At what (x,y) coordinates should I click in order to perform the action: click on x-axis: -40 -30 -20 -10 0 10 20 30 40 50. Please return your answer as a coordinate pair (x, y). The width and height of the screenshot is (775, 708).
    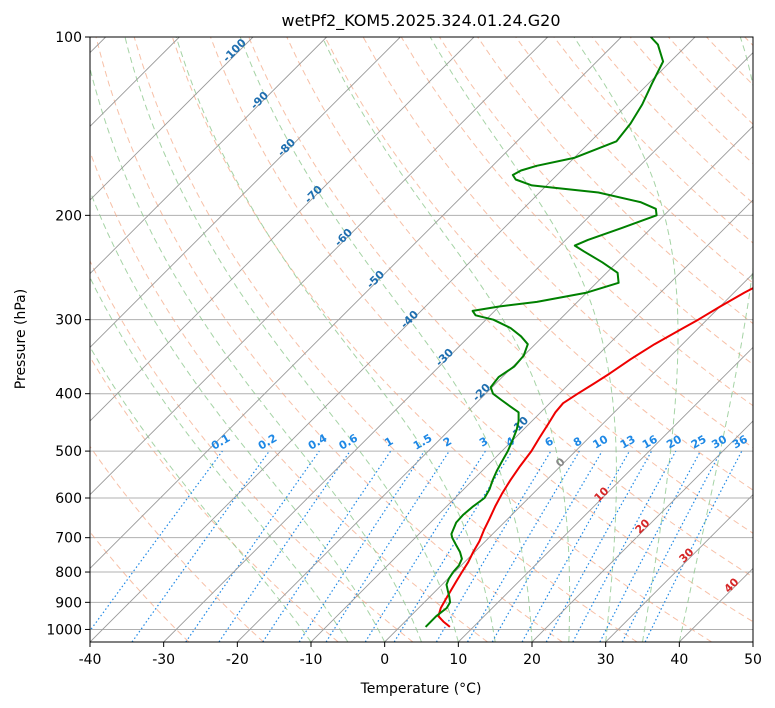
    Looking at the image, I should click on (420, 655).